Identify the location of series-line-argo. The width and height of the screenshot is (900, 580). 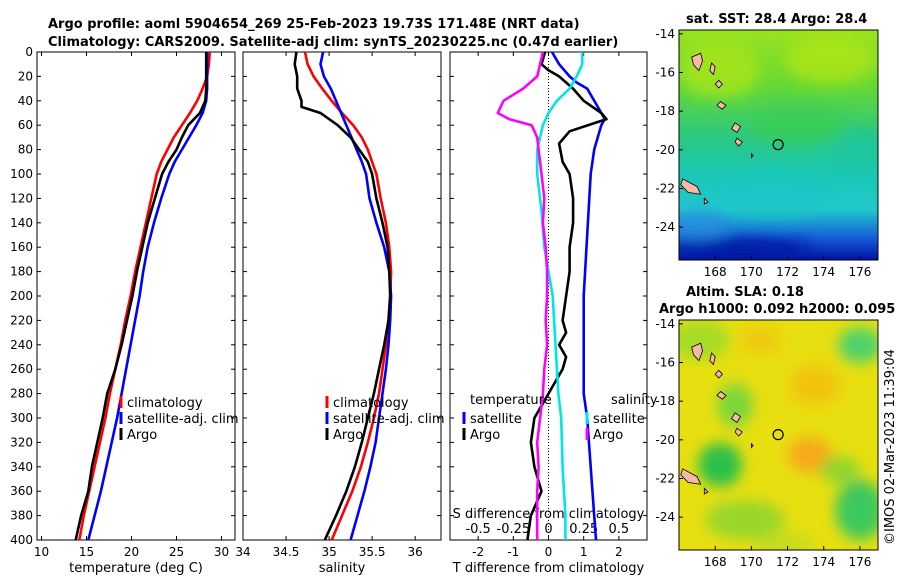
(342, 296).